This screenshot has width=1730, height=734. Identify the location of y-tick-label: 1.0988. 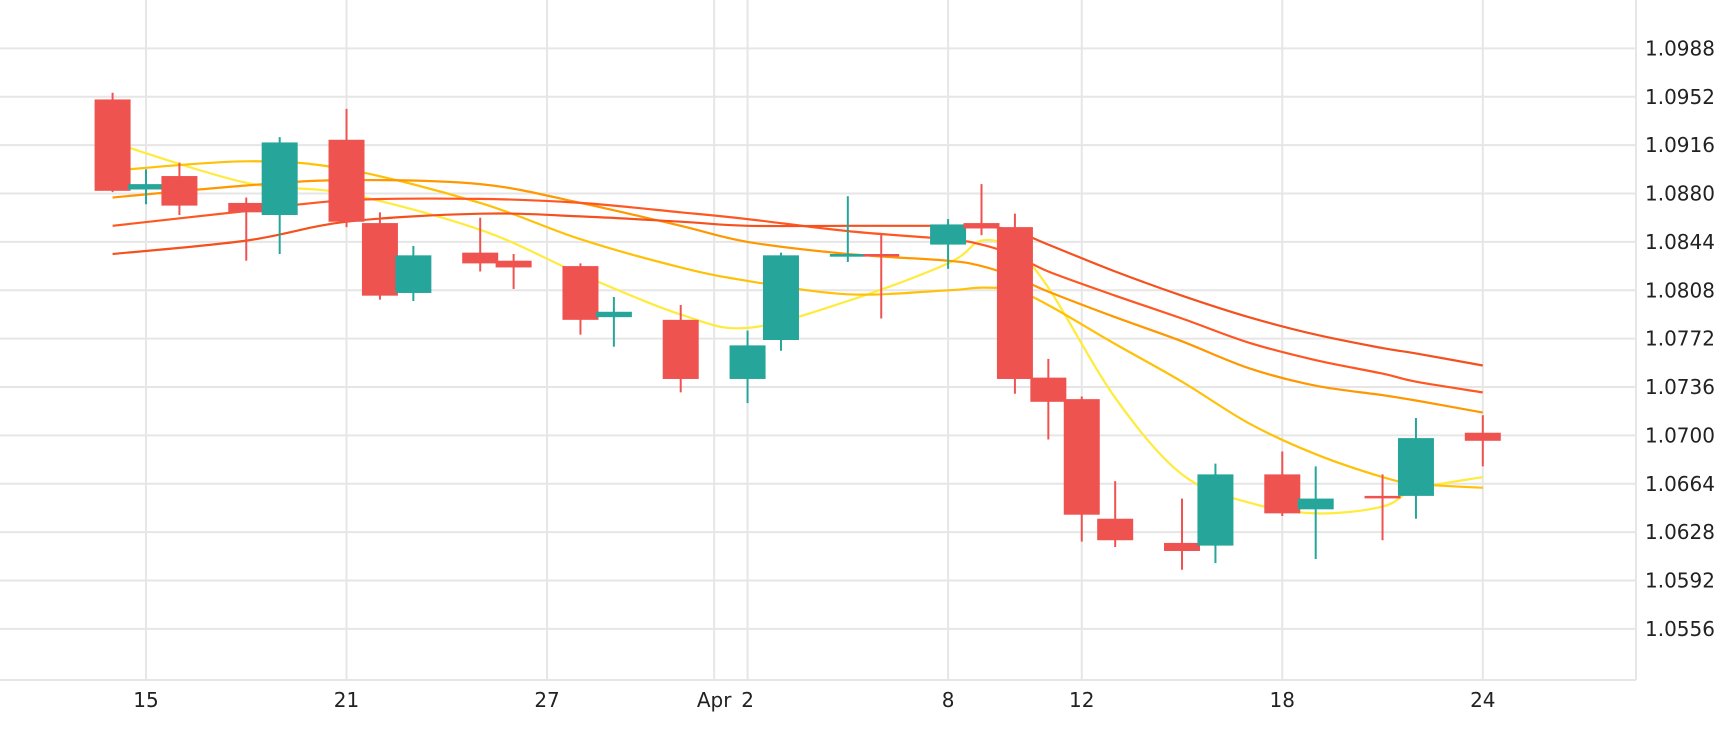
(1680, 48).